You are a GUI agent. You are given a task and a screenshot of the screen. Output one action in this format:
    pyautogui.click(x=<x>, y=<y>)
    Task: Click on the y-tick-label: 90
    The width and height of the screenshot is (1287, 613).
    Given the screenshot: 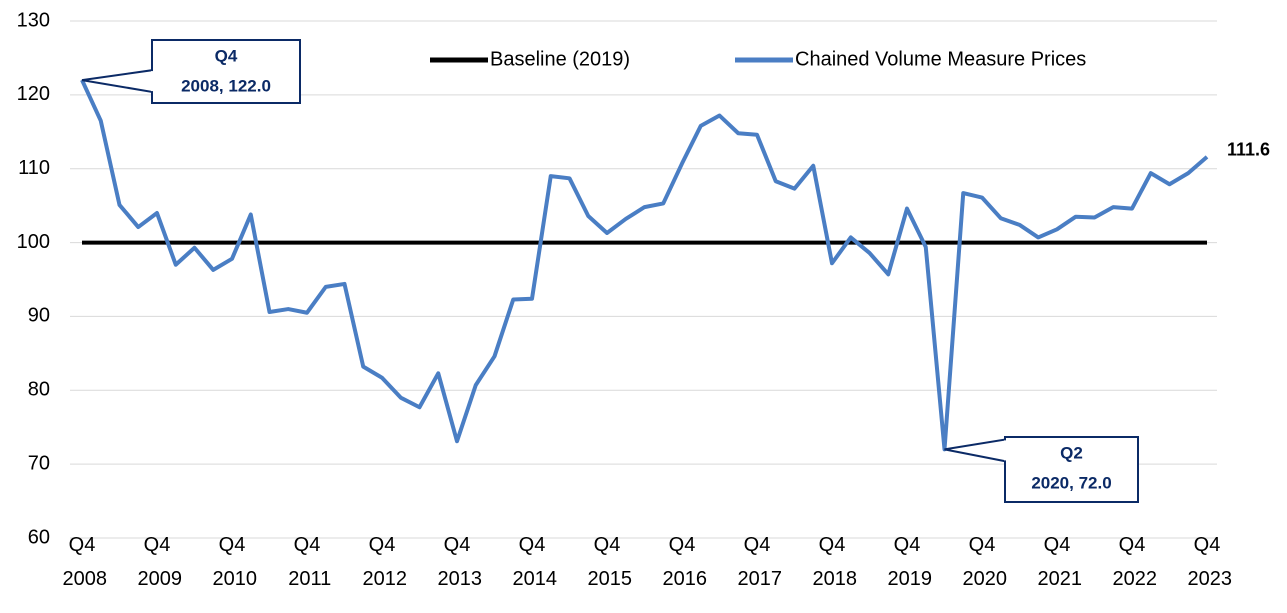 What is the action you would take?
    pyautogui.click(x=39, y=316)
    